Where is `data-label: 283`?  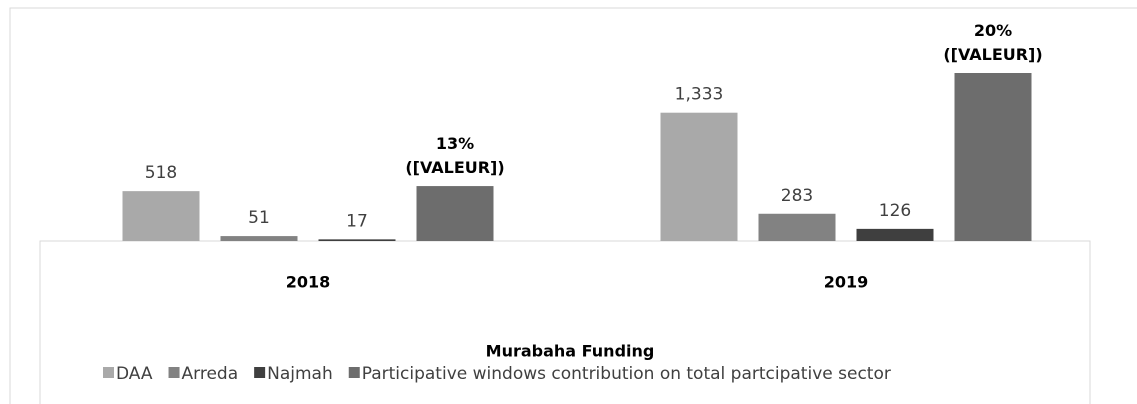
data-label: 283 is located at coordinates (797, 196).